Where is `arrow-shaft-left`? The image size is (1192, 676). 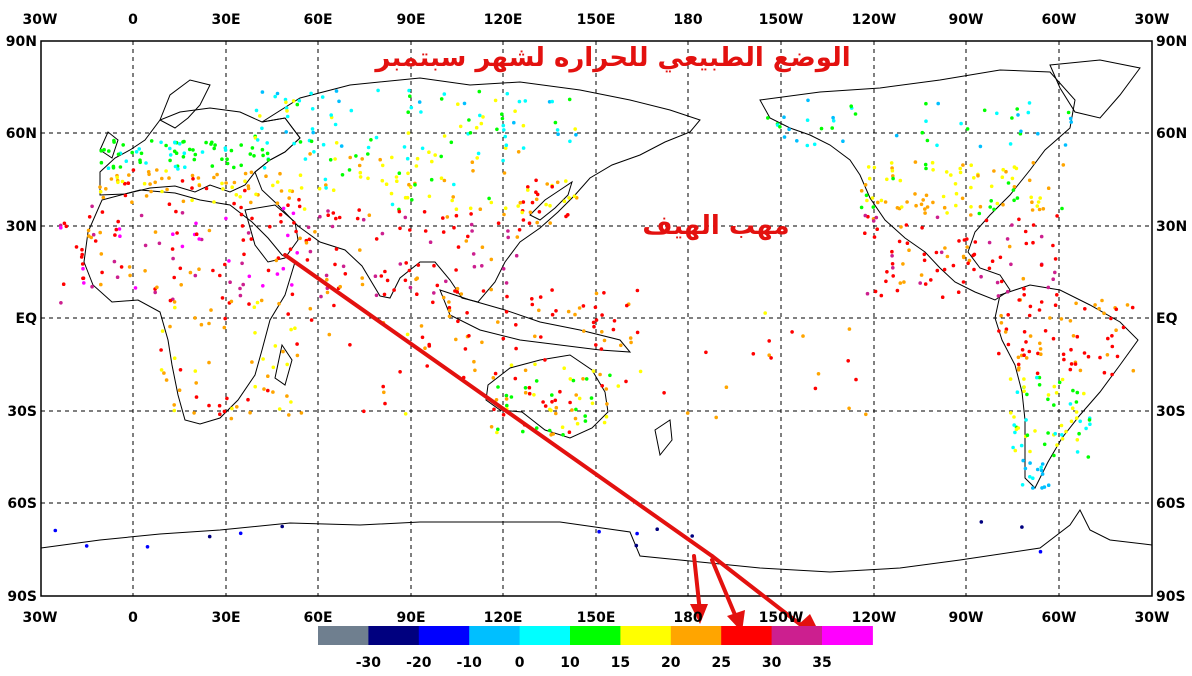 arrow-shaft-left is located at coordinates (697, 584).